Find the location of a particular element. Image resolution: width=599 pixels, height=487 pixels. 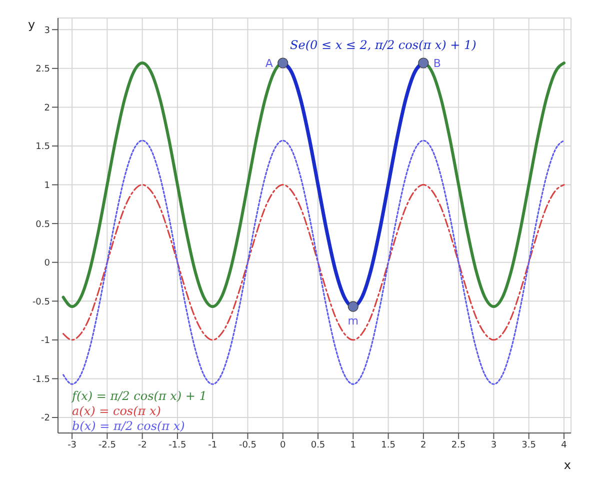

x-tick-label: 3 is located at coordinates (493, 445).